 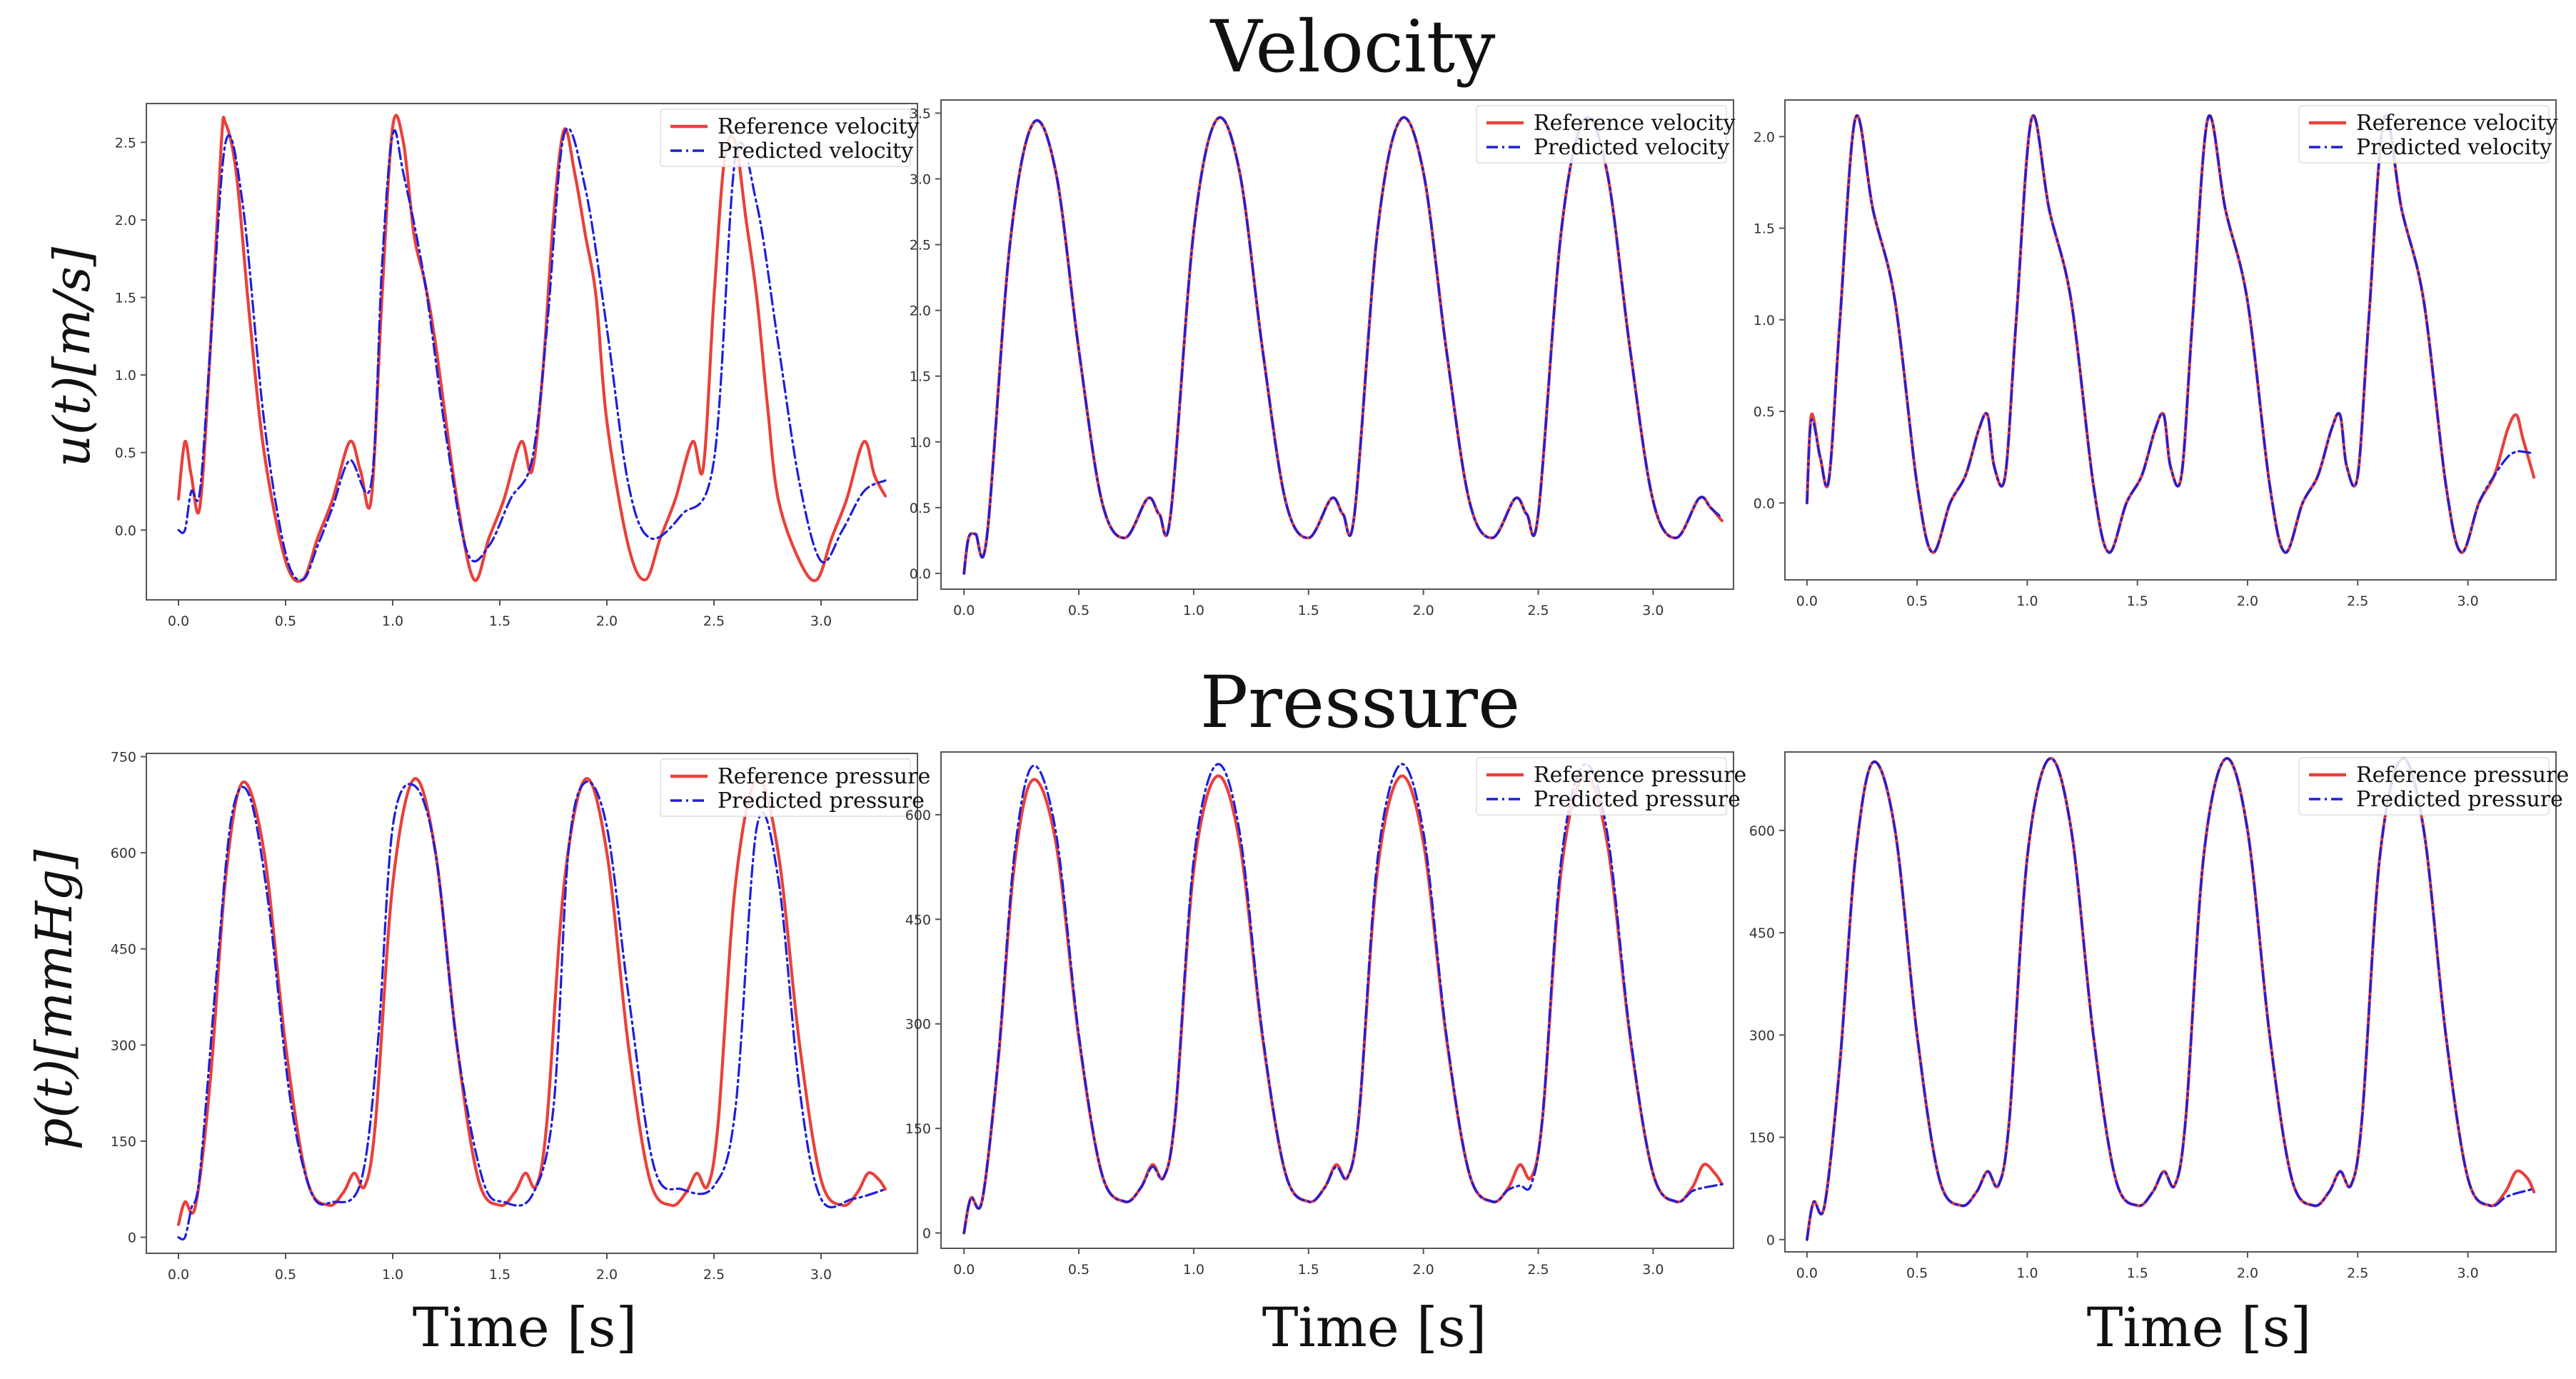 I want to click on pressure-ylabel: p(t)[mmHg], so click(x=54, y=999).